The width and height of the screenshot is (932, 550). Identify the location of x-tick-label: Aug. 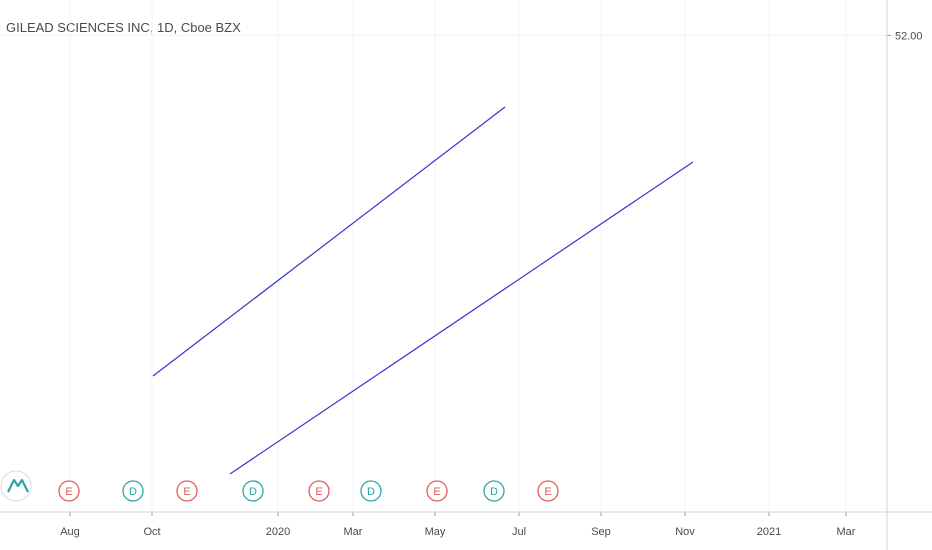
(70, 532).